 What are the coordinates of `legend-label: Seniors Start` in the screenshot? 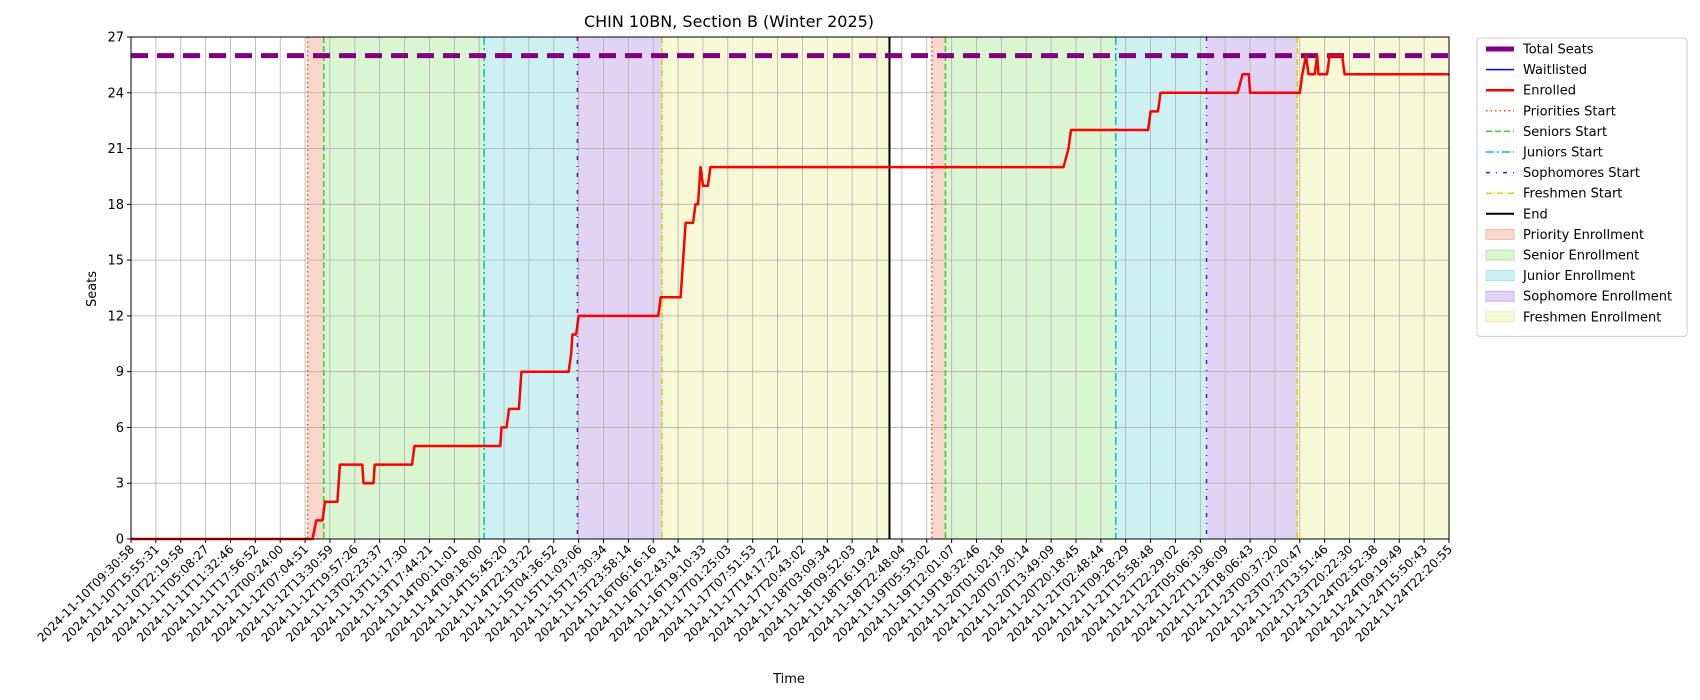 It's located at (1565, 132).